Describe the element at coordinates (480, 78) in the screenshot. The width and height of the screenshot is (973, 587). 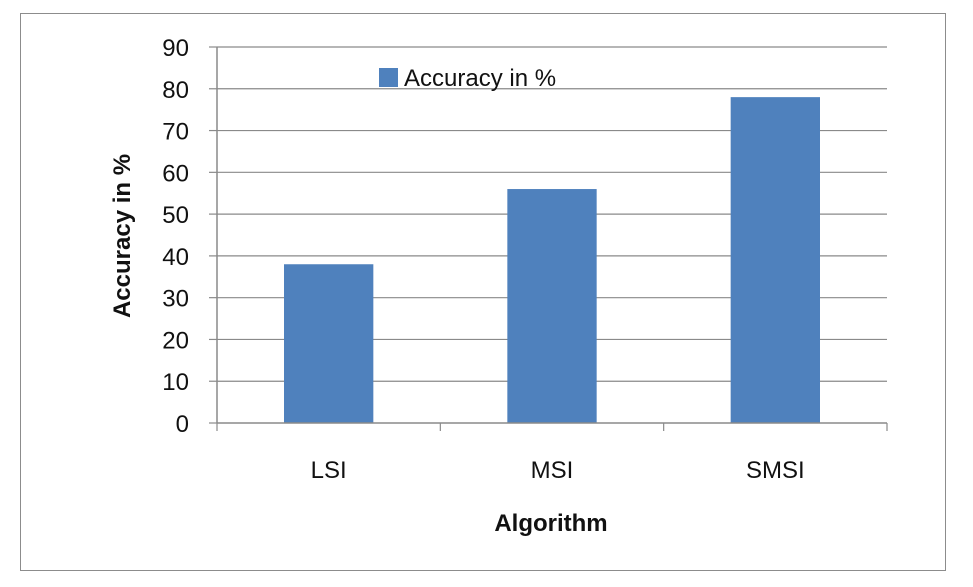
I see `legend-label: Accuracy in %` at that location.